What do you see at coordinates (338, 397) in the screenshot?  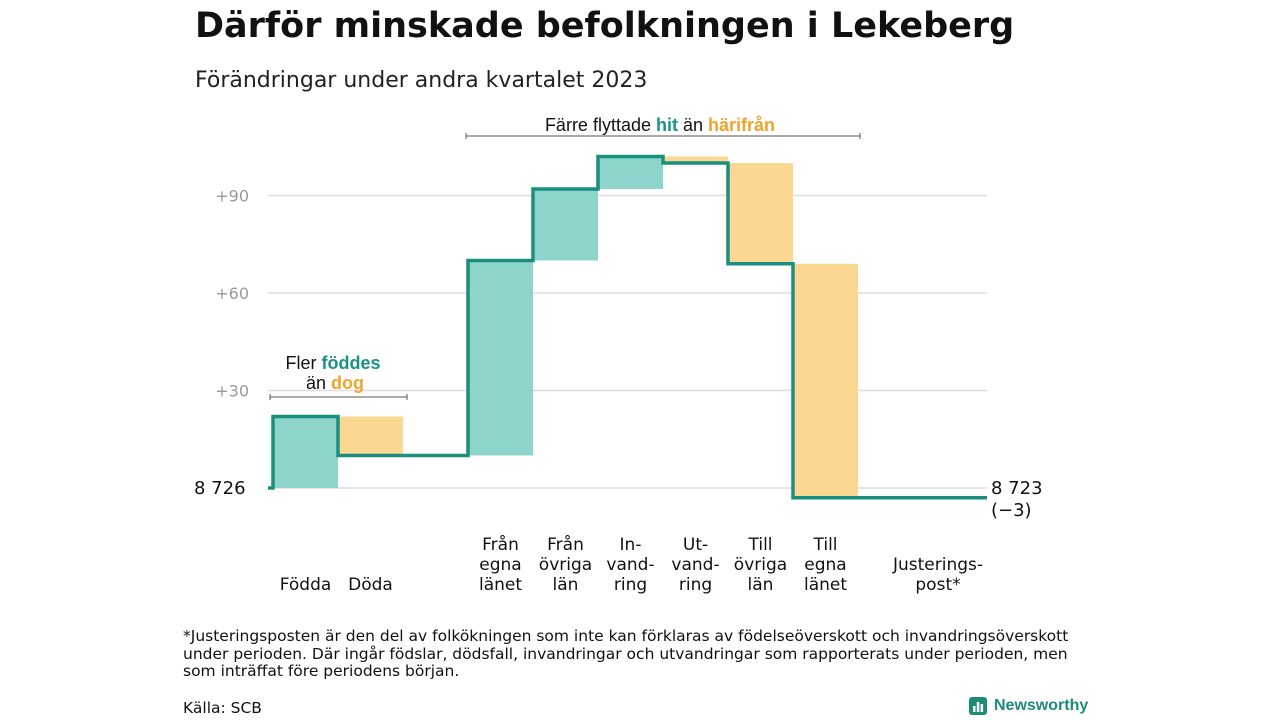 I see `births-bracket` at bounding box center [338, 397].